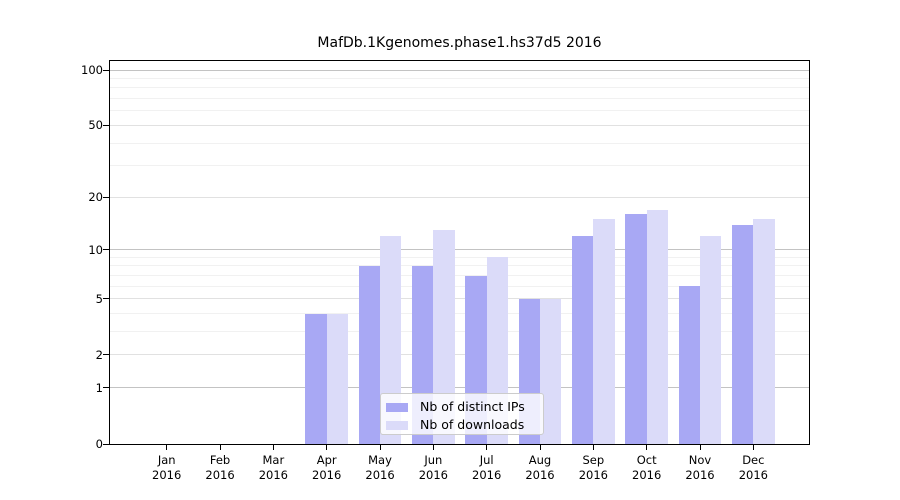  What do you see at coordinates (459, 43) in the screenshot?
I see `chart-title: MafDb.1Kgenomes.phase1.hs37d5 2016` at bounding box center [459, 43].